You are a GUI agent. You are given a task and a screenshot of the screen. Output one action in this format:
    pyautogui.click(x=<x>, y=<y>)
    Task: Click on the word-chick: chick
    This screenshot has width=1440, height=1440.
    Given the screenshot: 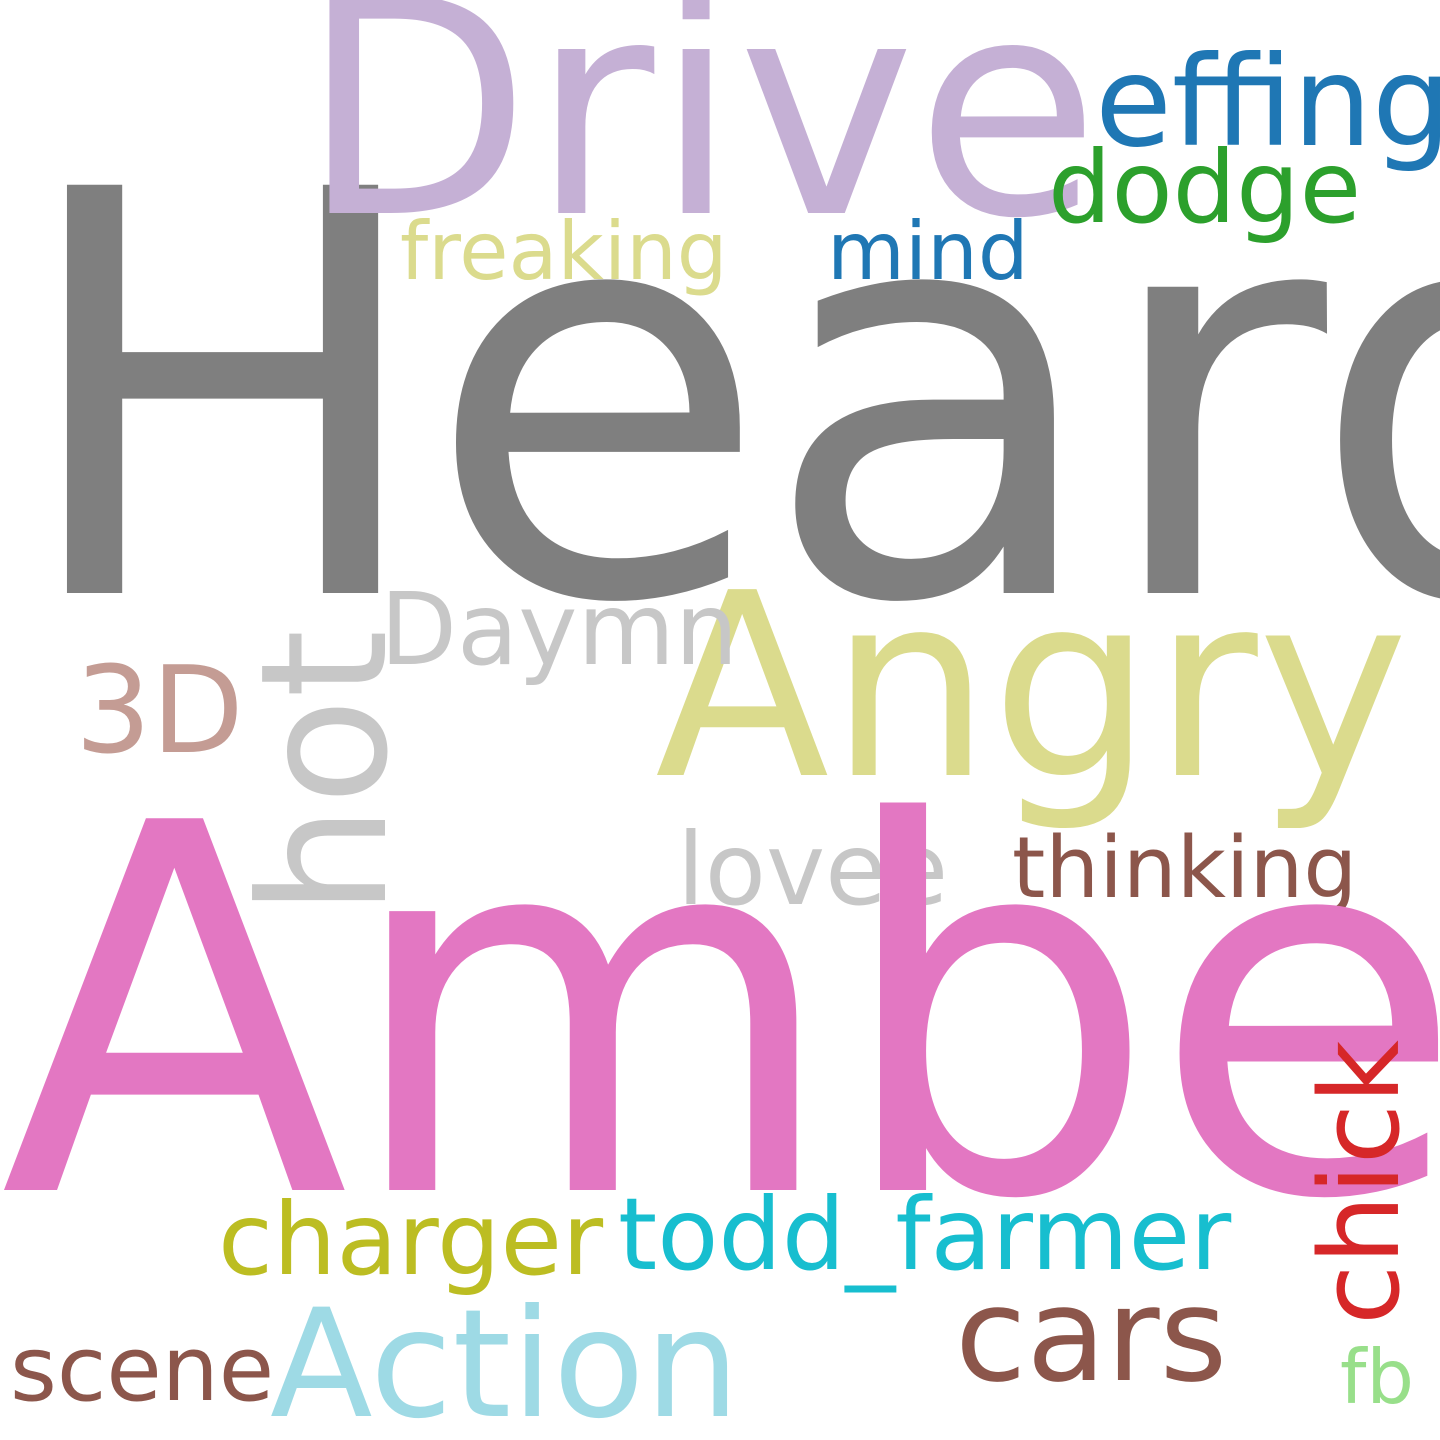 What is the action you would take?
    pyautogui.click(x=1360, y=1182)
    